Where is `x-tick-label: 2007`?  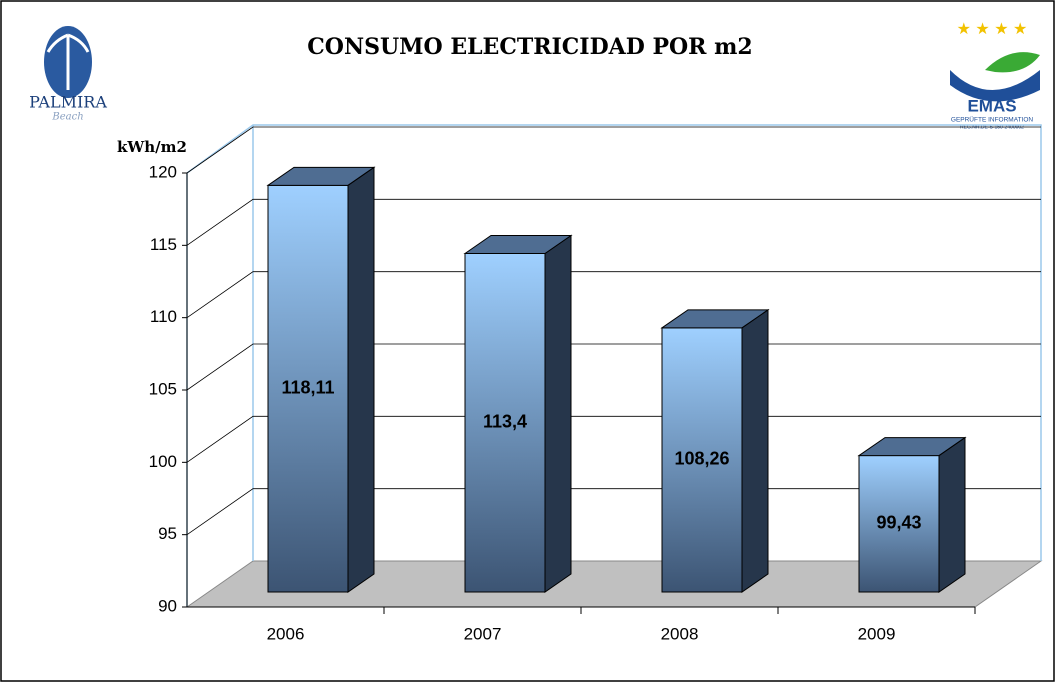 x-tick-label: 2007 is located at coordinates (483, 633).